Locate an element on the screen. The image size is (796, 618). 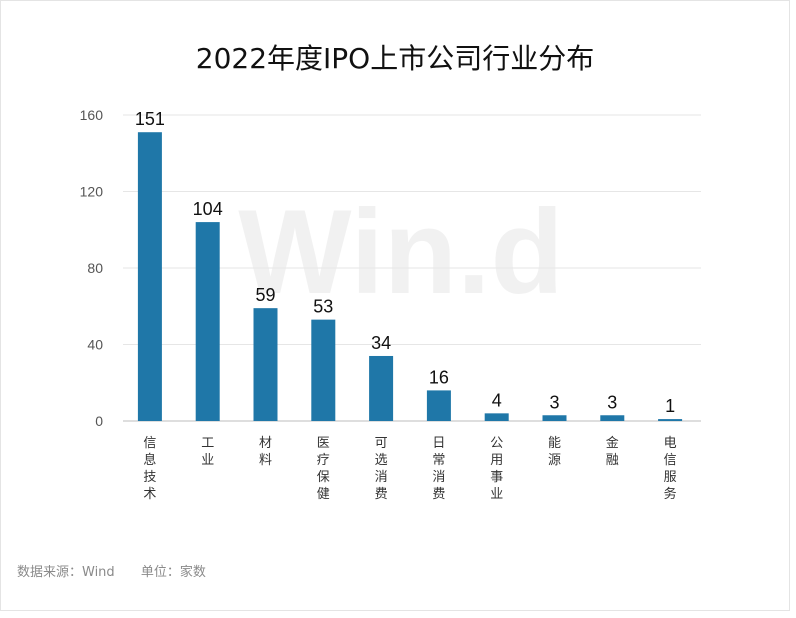
category-label: 能源 is located at coordinates (554, 452).